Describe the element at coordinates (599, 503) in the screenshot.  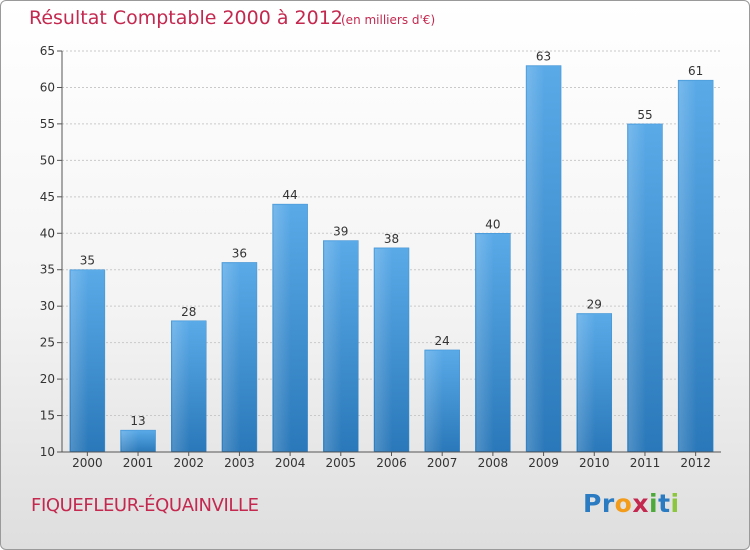
I see `logo-part-1: Pr` at that location.